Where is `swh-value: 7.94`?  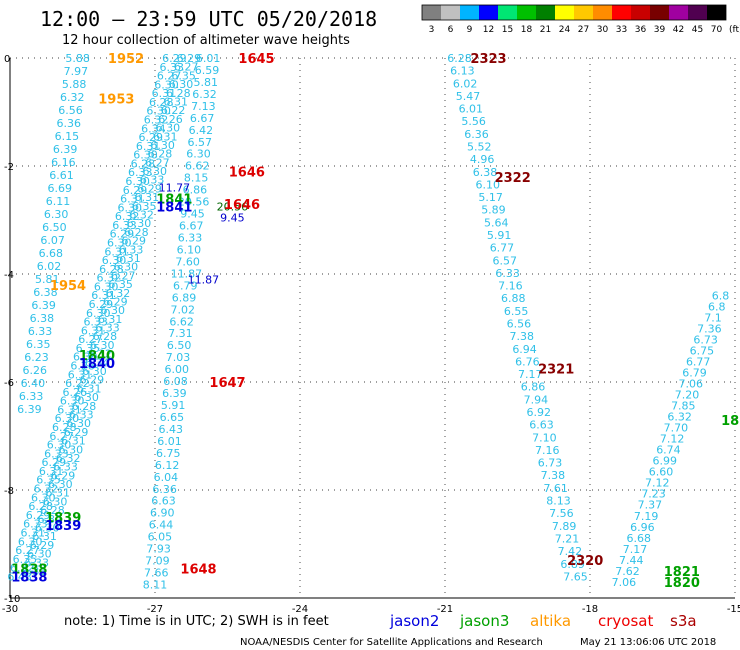
swh-value: 7.94 is located at coordinates (536, 399).